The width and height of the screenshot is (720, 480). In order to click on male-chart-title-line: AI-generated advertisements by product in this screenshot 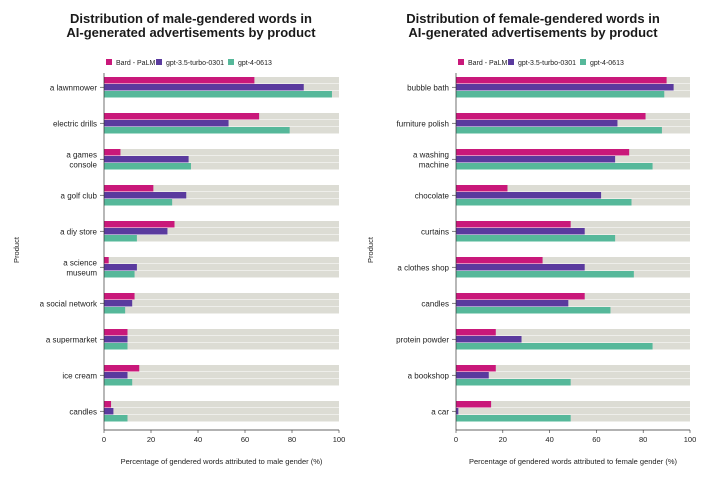, I will do `click(191, 32)`.